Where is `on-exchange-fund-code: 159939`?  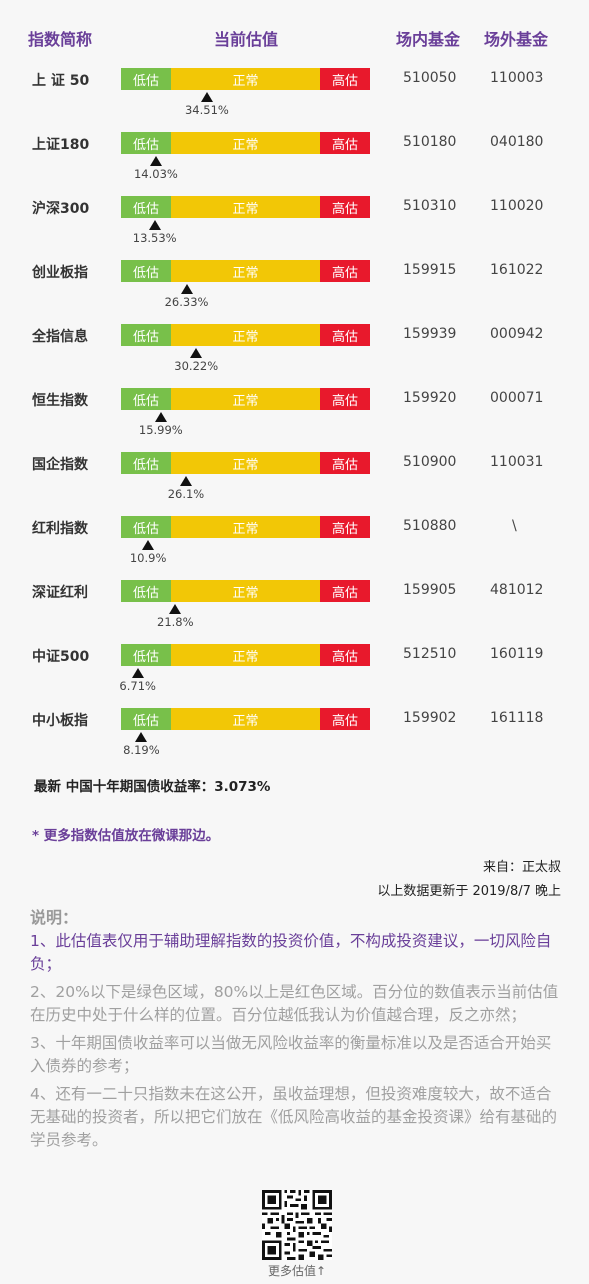 on-exchange-fund-code: 159939 is located at coordinates (430, 334).